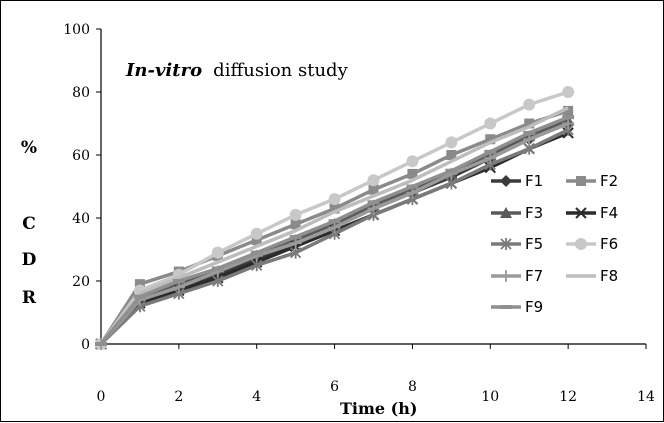 Image resolution: width=664 pixels, height=423 pixels. I want to click on legend-label: F8, so click(609, 276).